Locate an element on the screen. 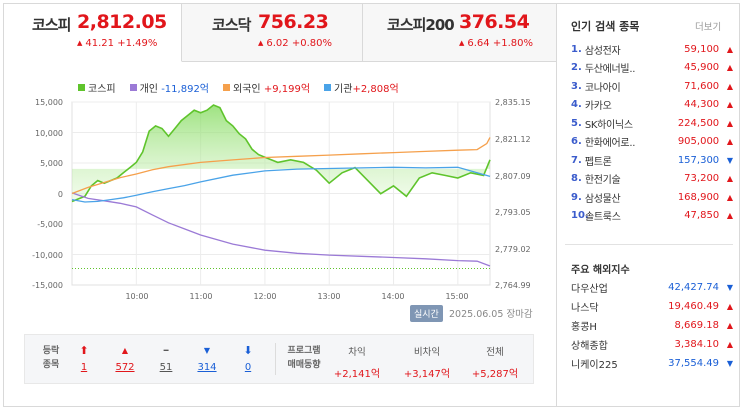 This screenshot has width=743, height=410. stock-name: 카카오 is located at coordinates (598, 106).